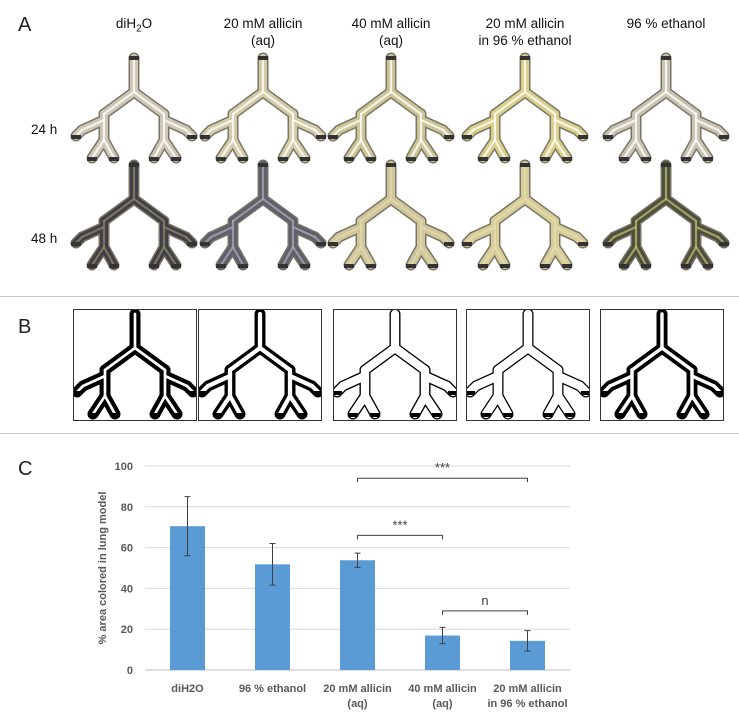  Describe the element at coordinates (25, 25) in the screenshot. I see `panel-label-a: A` at that location.